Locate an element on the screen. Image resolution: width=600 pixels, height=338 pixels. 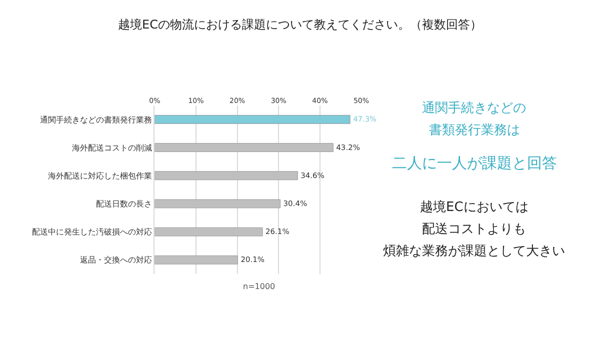
text: 配送コストよりも is located at coordinates (474, 229).